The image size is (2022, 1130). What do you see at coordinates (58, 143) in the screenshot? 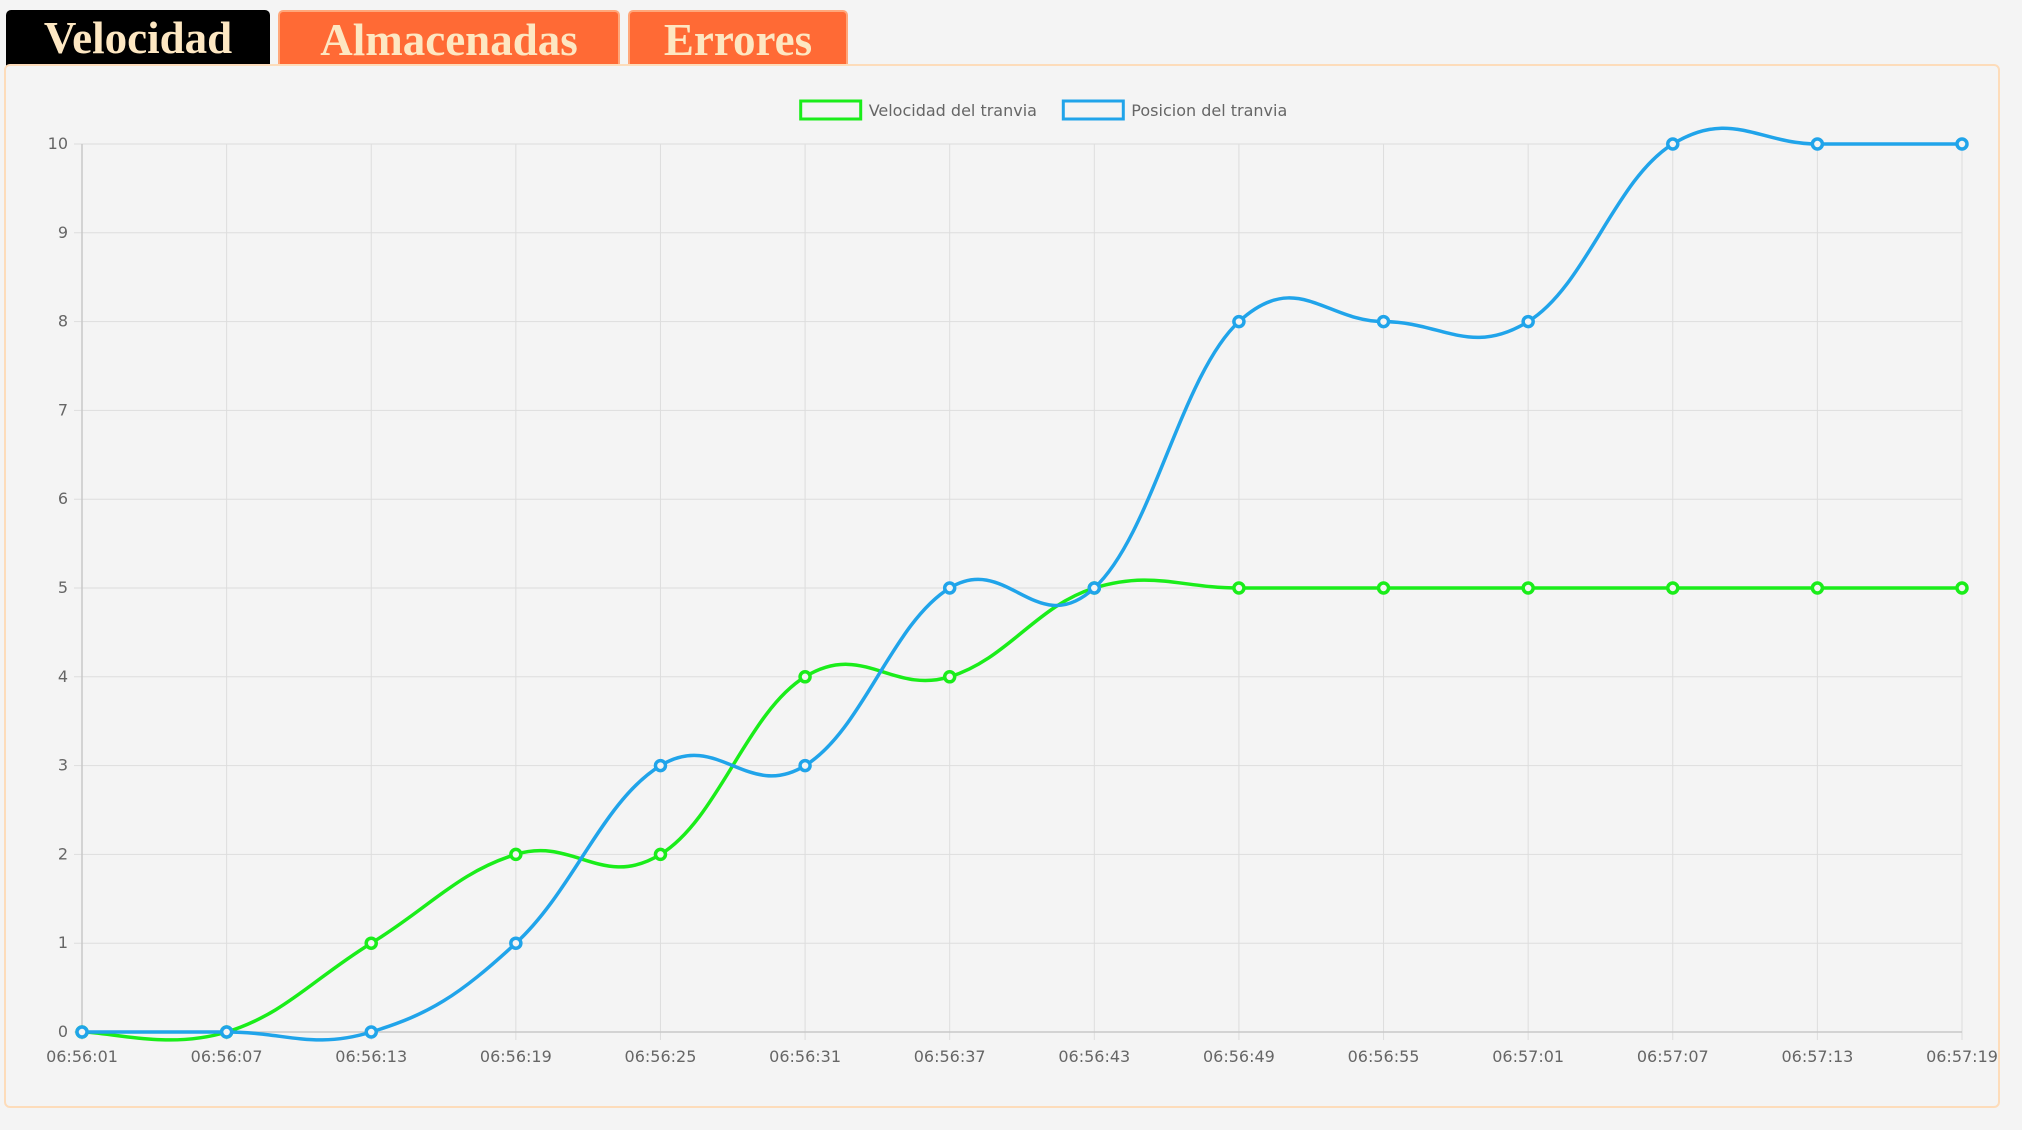
I see `y-tick-label: 10` at bounding box center [58, 143].